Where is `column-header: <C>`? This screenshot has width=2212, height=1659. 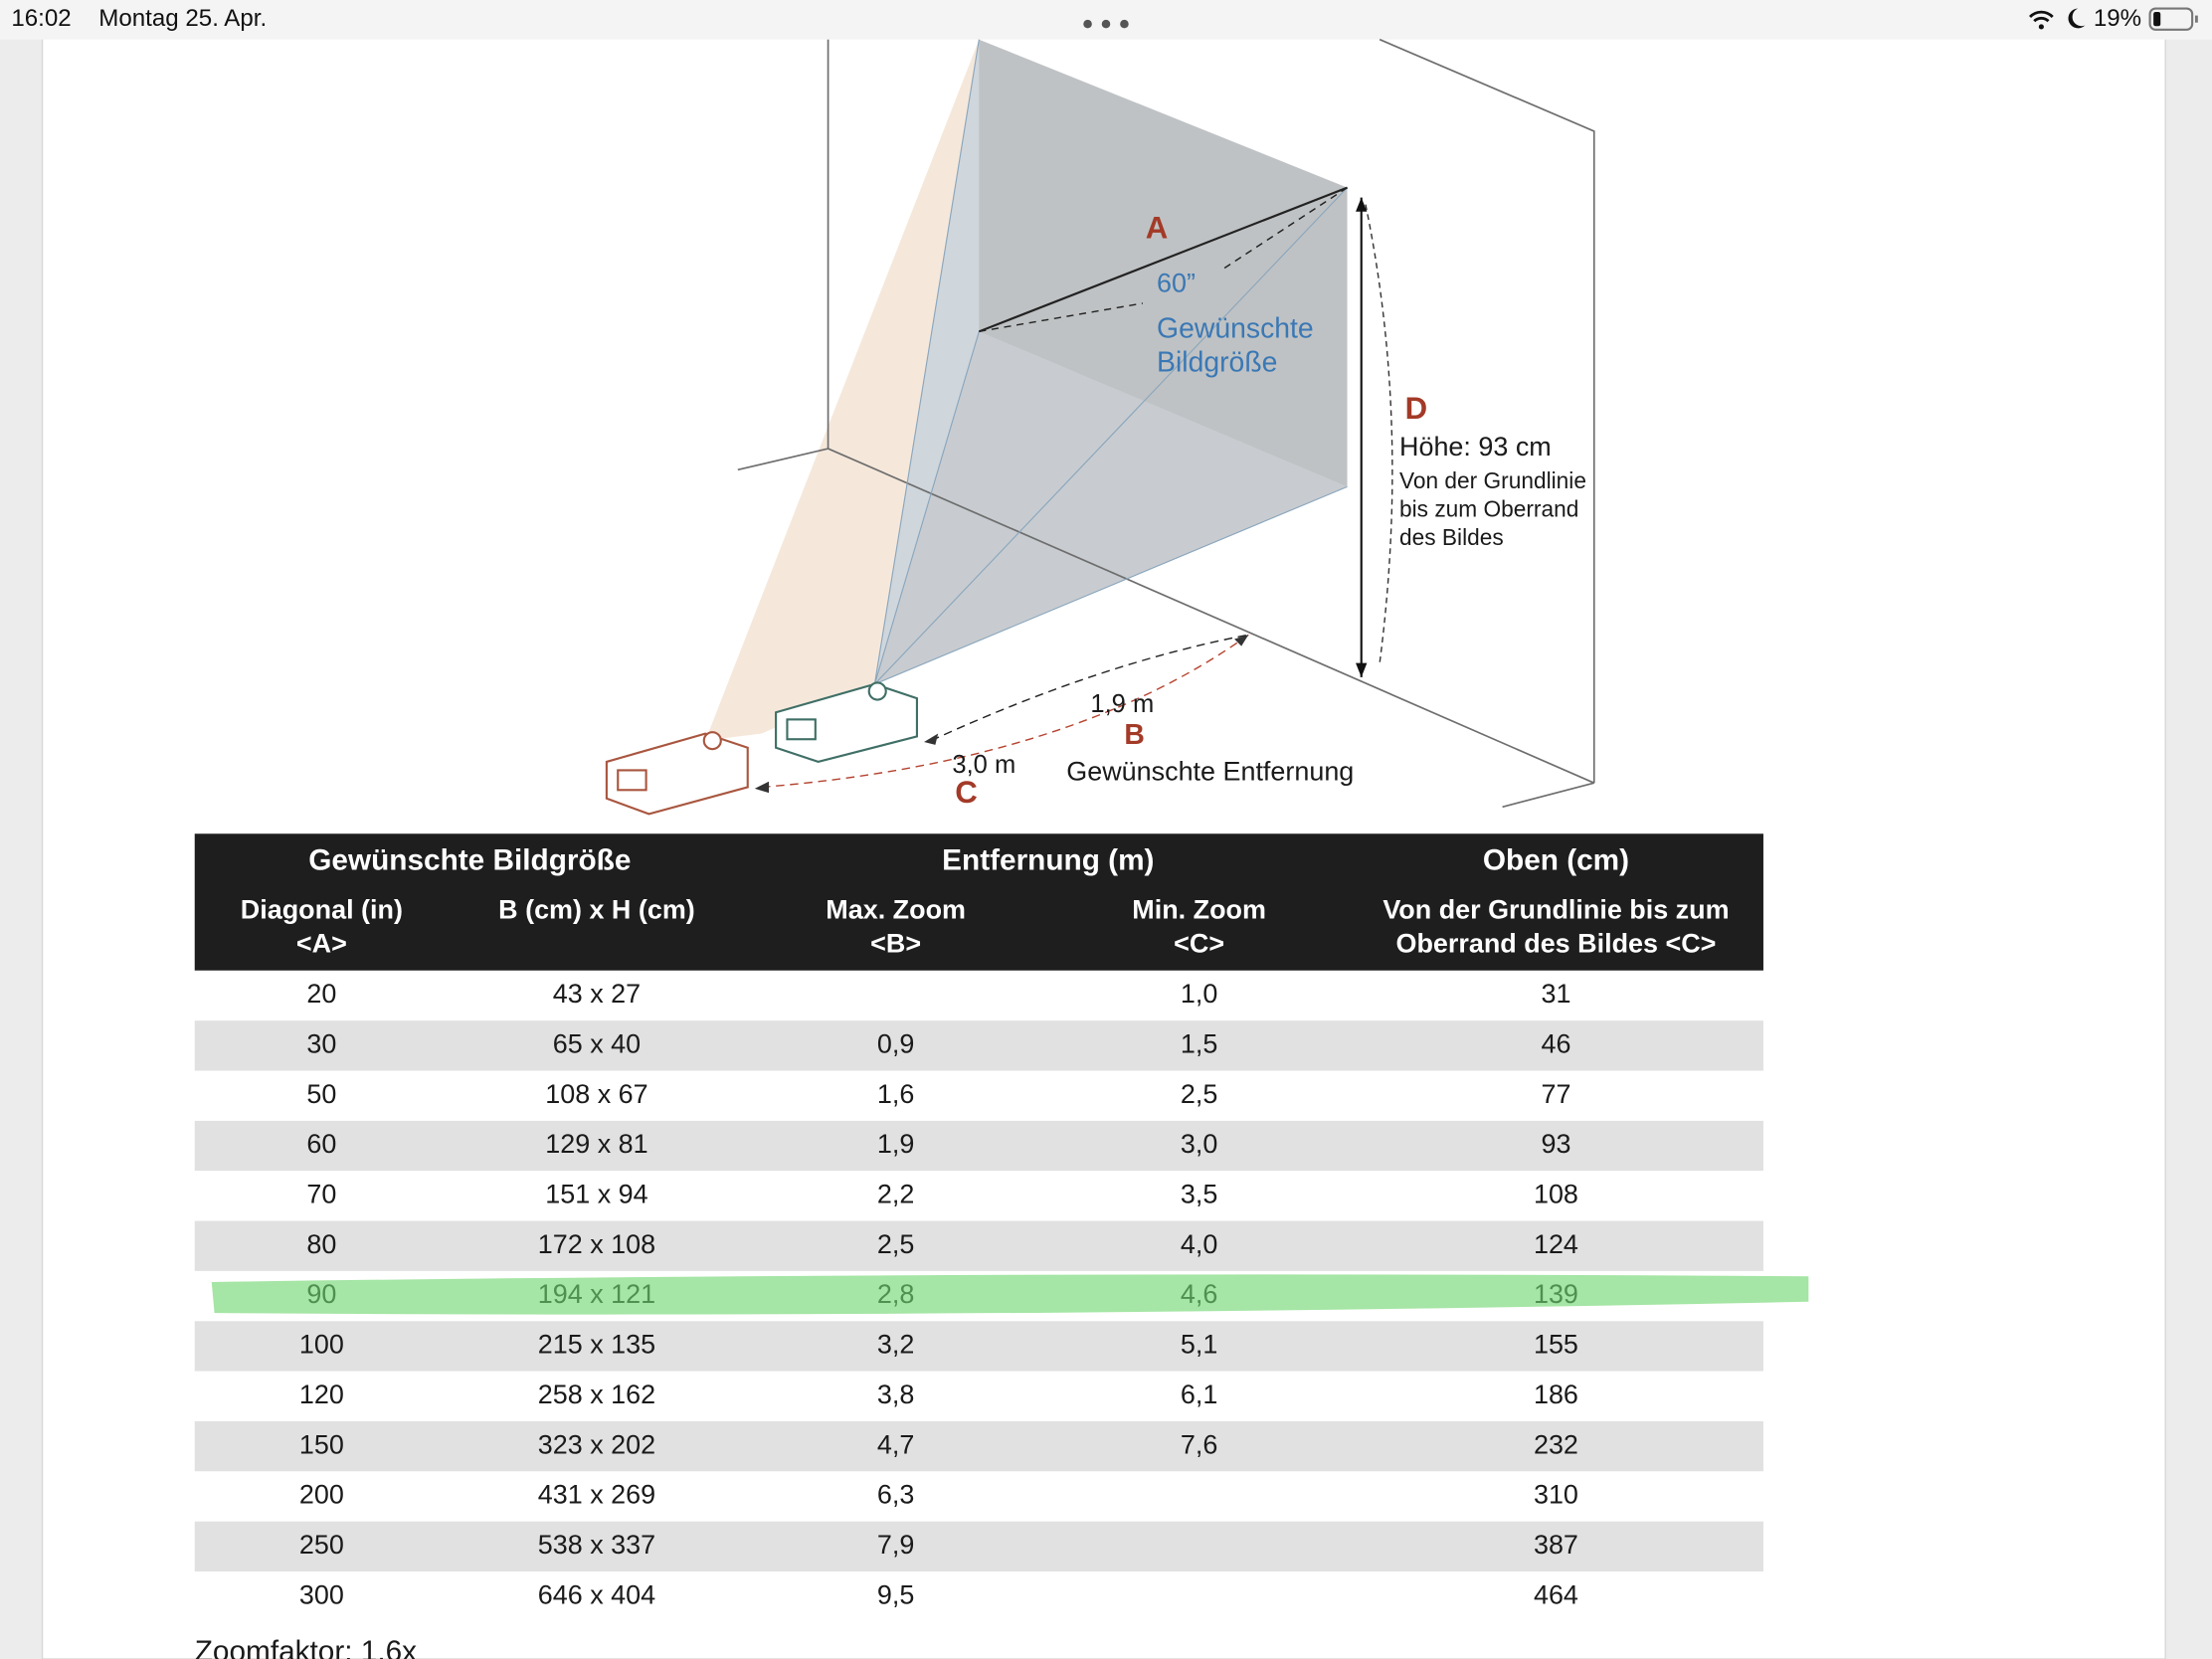
column-header: <C> is located at coordinates (1199, 943).